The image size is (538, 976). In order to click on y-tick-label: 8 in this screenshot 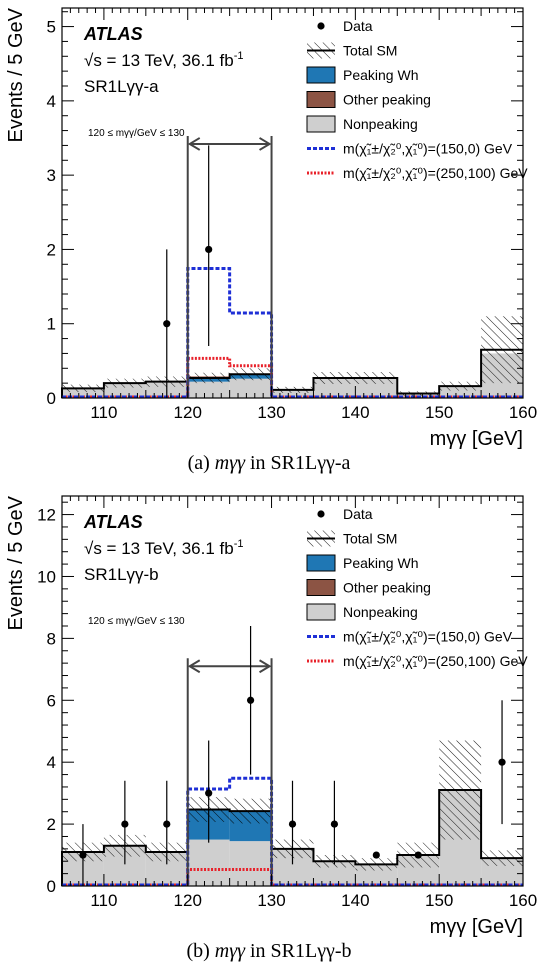, I will do `click(51, 638)`.